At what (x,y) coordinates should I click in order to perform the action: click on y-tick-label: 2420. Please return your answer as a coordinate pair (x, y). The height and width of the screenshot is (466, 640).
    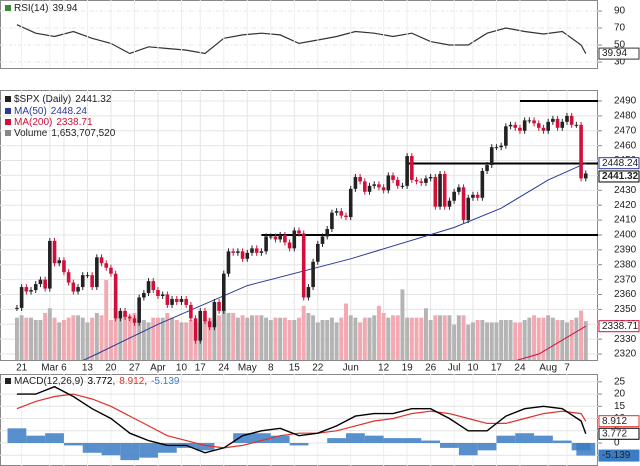
    Looking at the image, I should click on (625, 205).